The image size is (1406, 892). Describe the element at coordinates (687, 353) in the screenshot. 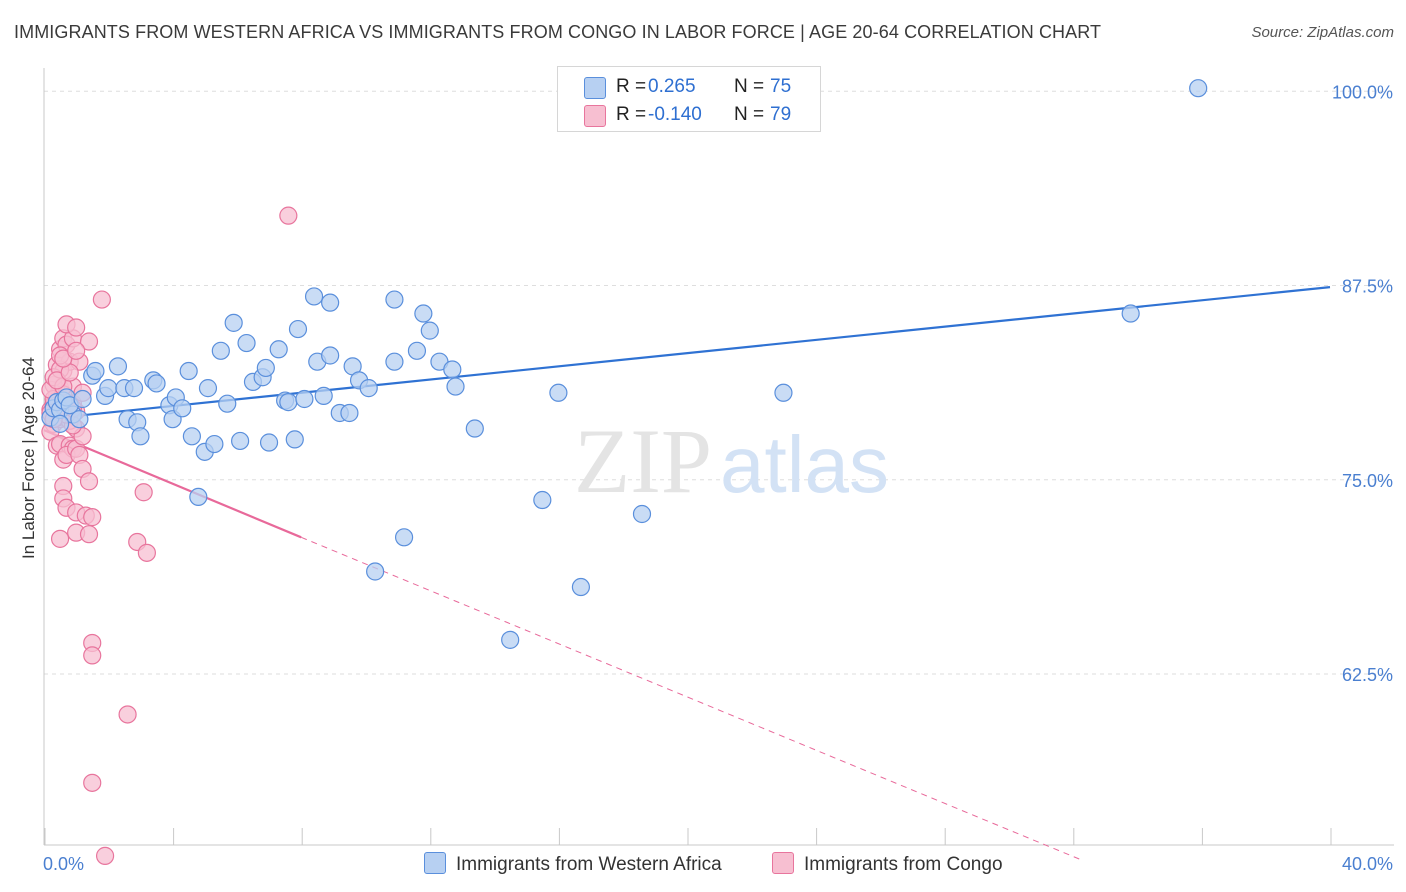

I see `western-africa-trendline` at that location.